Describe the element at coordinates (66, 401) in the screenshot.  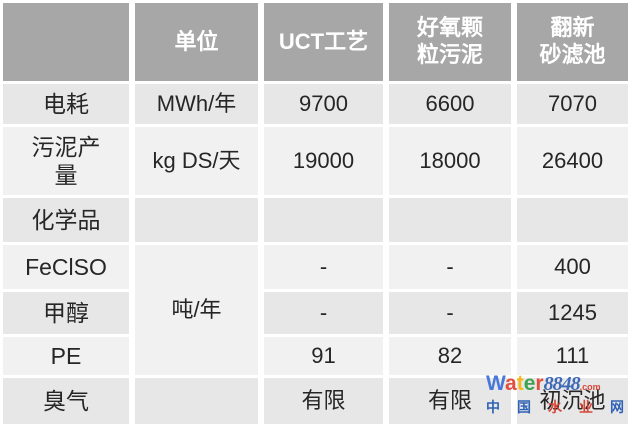
I see `row-label: 臭气` at that location.